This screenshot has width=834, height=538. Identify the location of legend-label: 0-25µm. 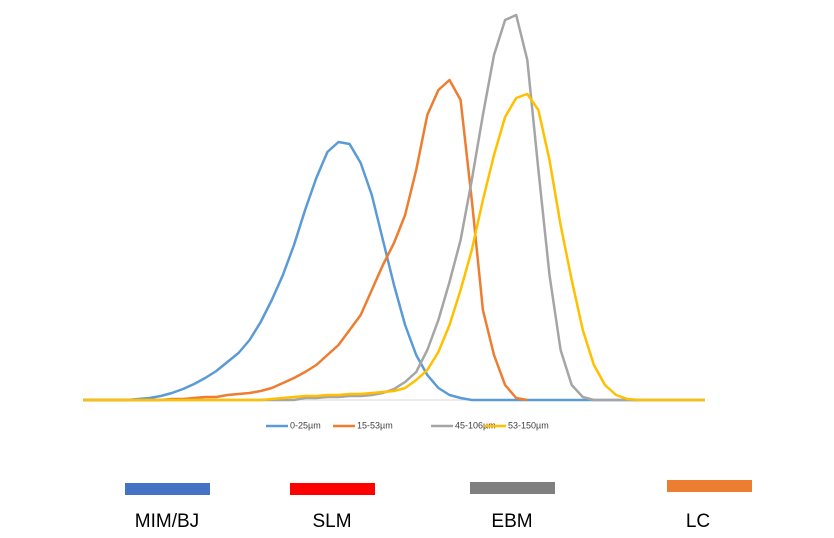
(305, 425).